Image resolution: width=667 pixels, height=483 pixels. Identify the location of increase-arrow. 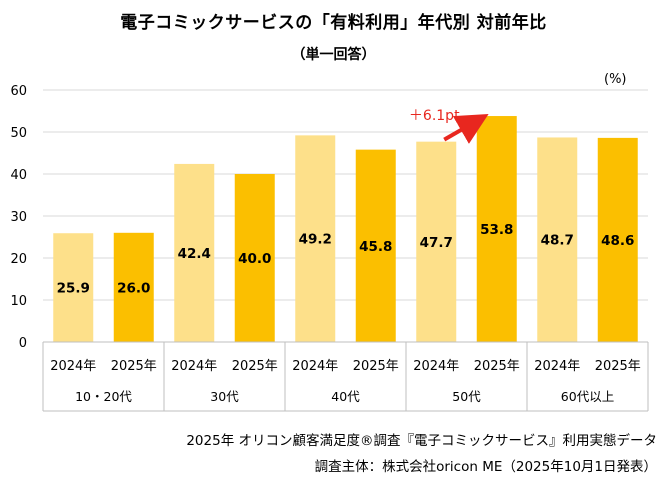
(466, 129).